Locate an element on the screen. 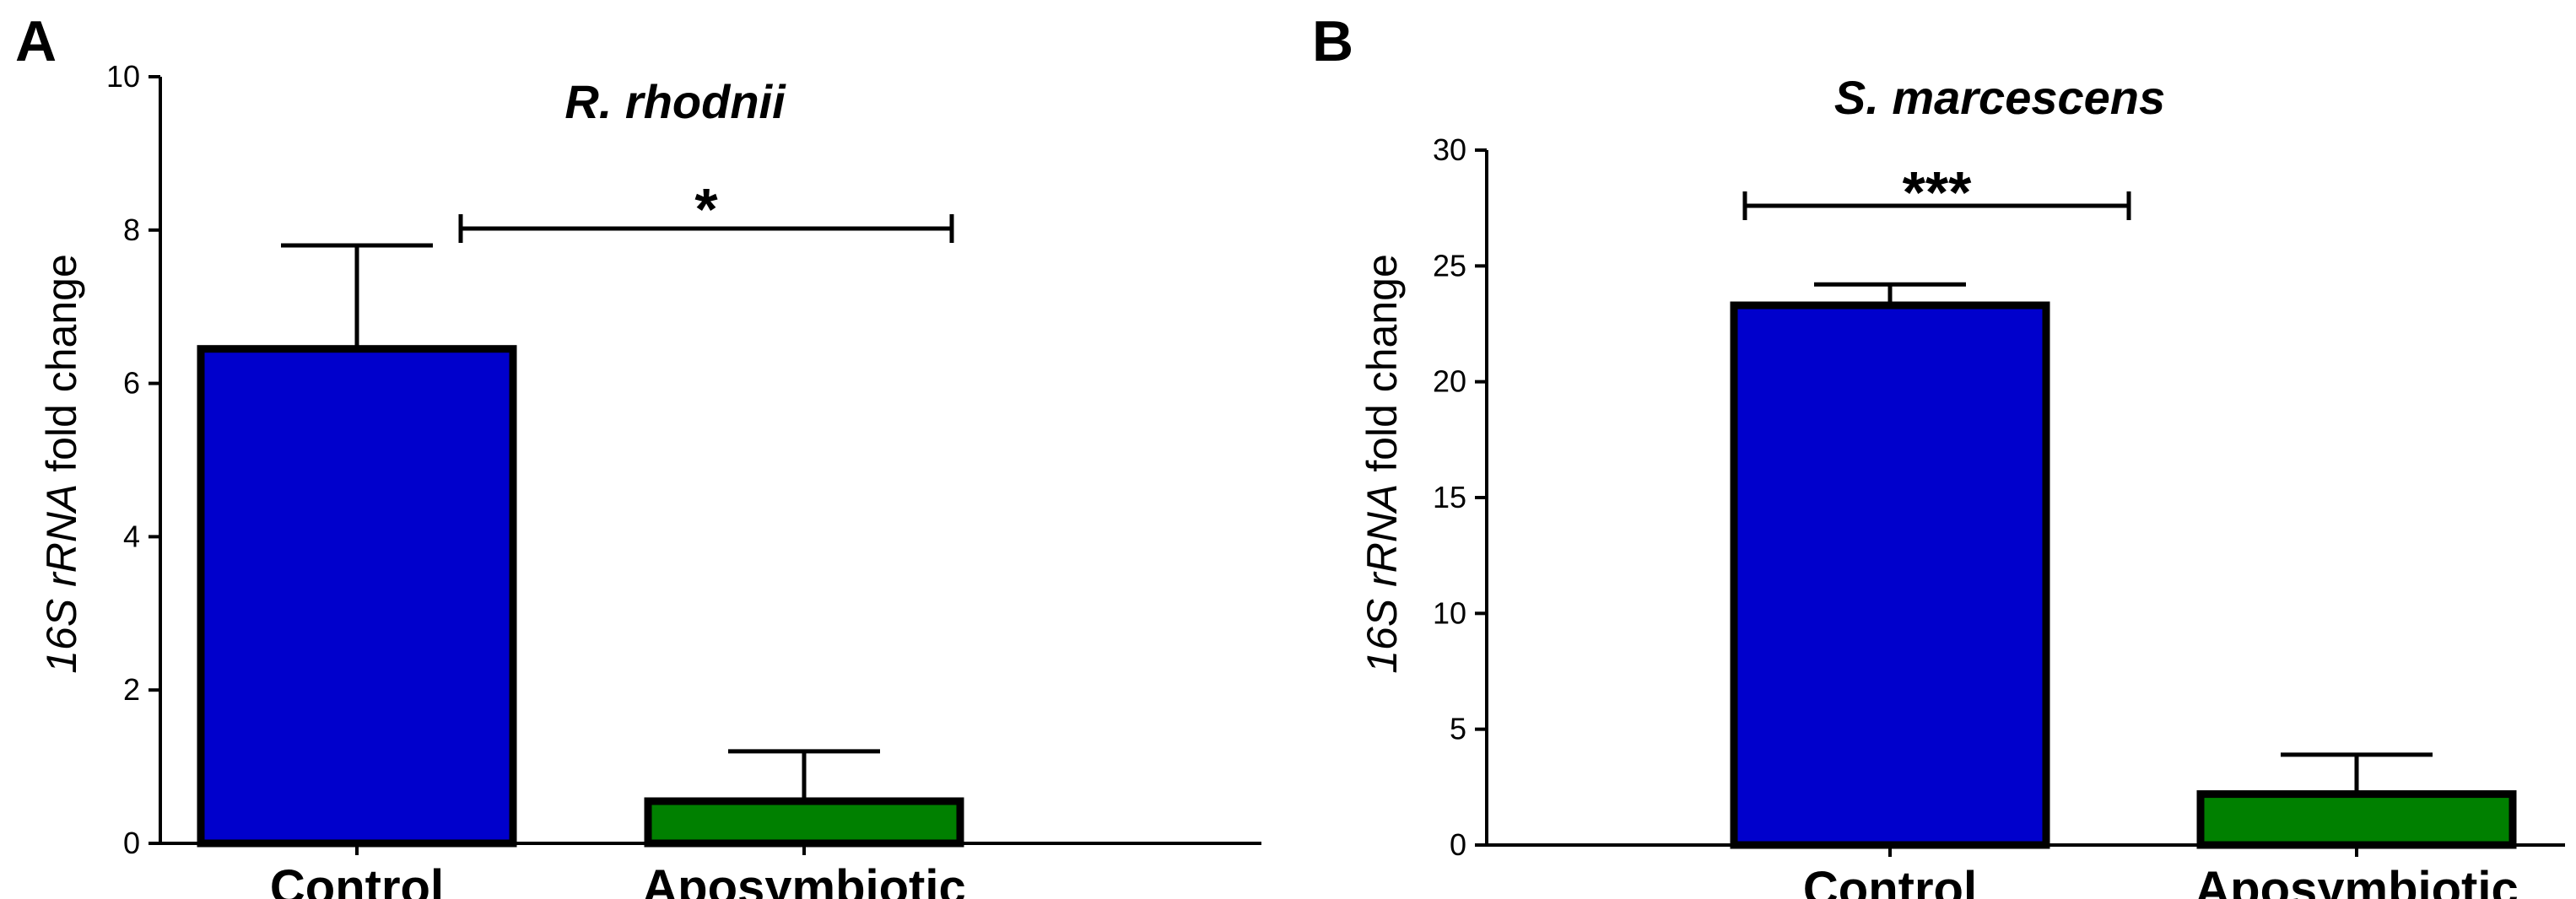 This screenshot has width=2576, height=899. panel-a-title: R. rhodnii is located at coordinates (675, 101).